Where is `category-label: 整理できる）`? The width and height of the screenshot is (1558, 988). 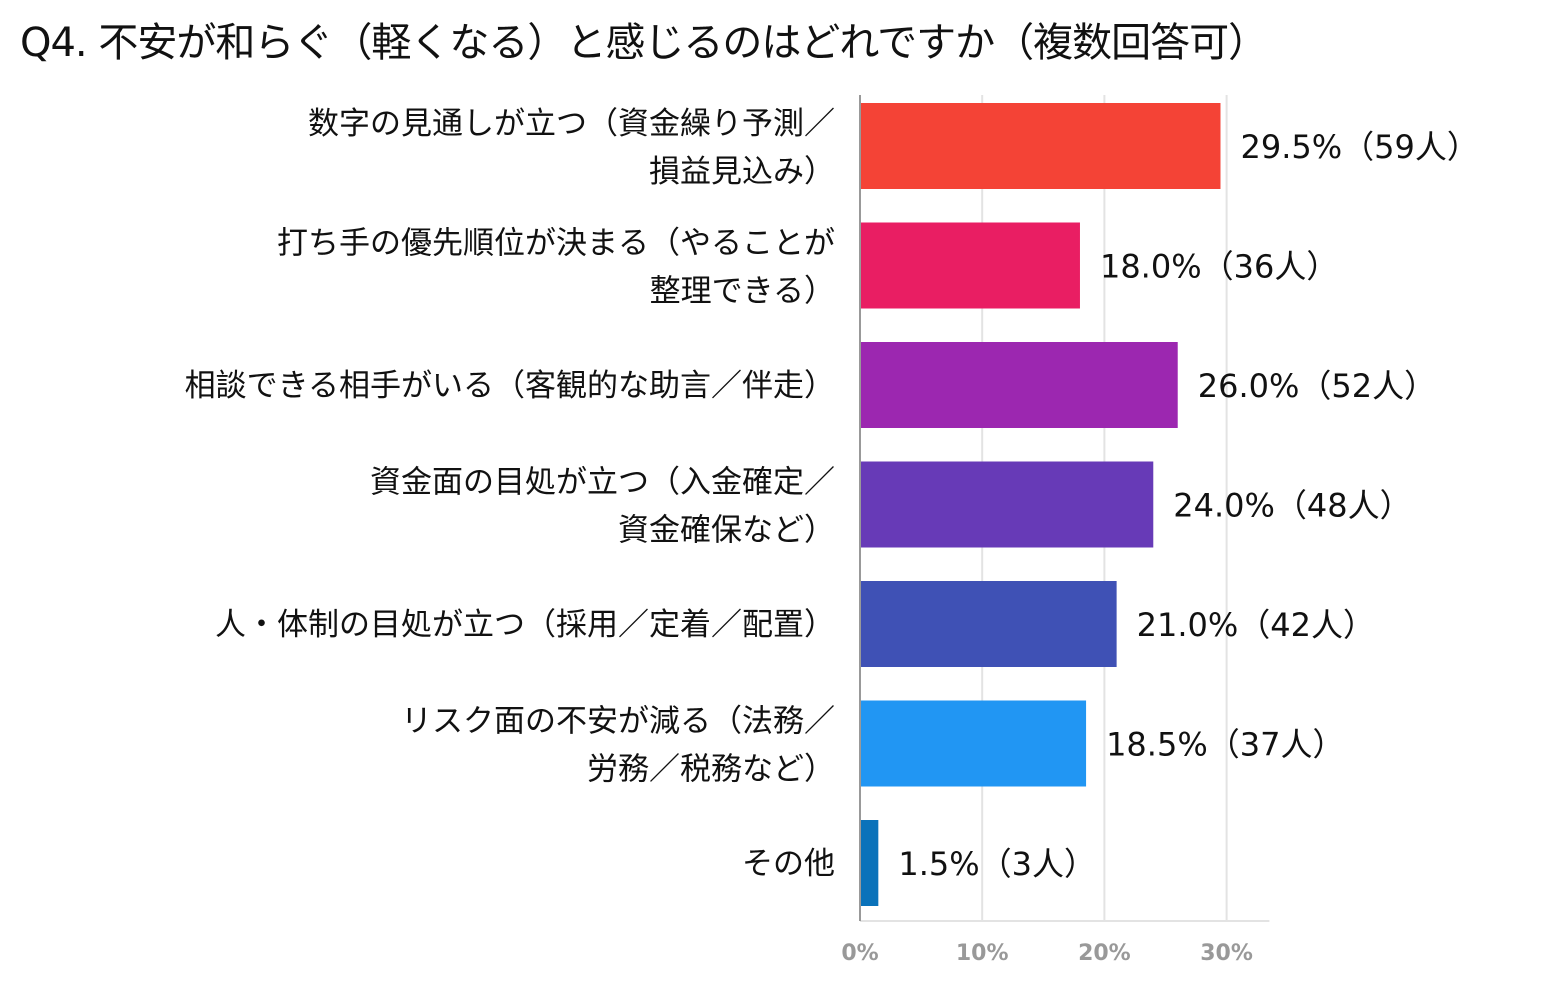 category-label: 整理できる） is located at coordinates (742, 292).